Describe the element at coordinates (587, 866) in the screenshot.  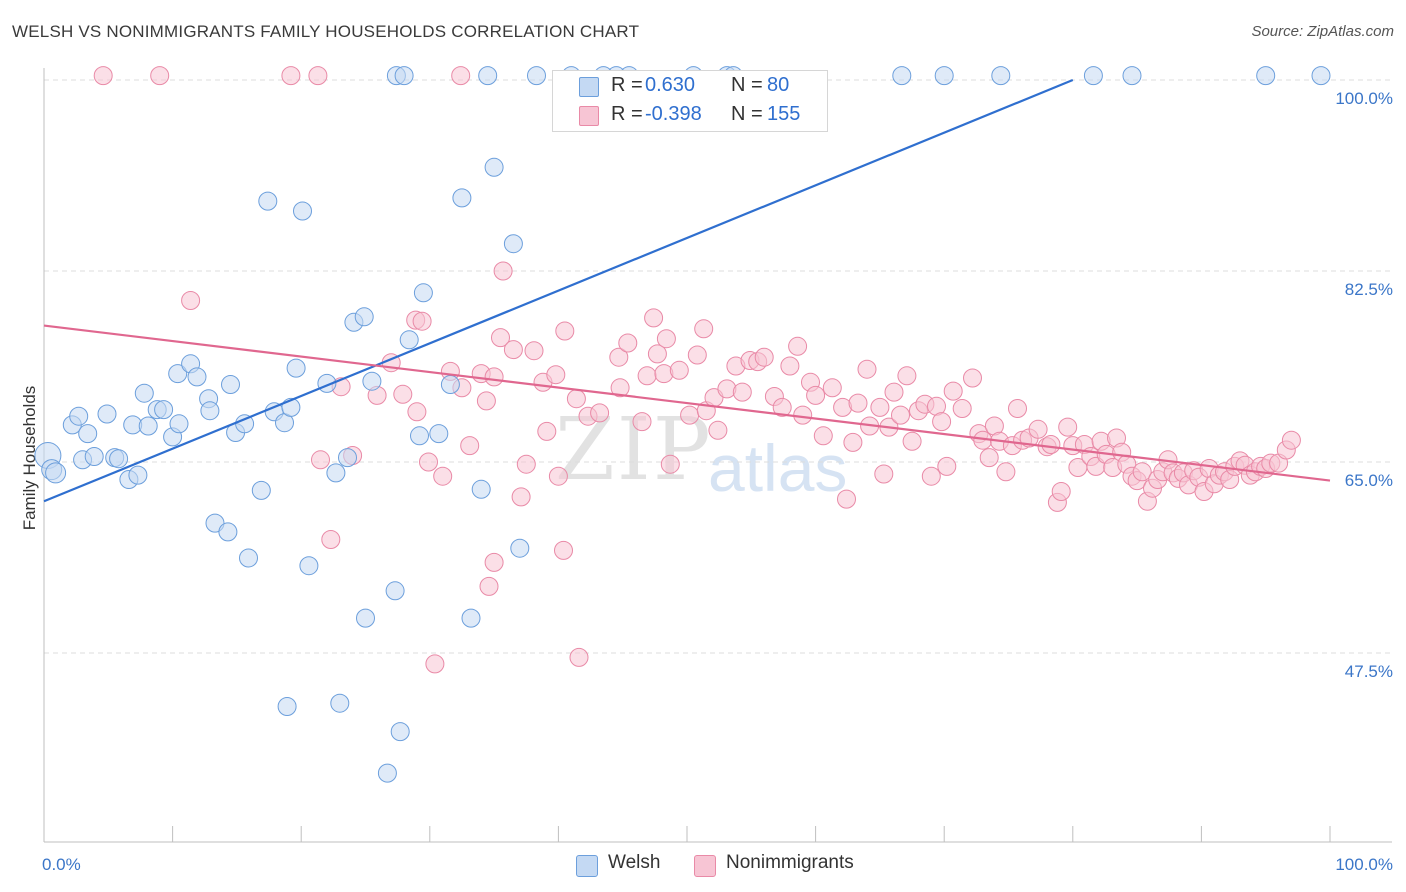
I see `welsh-legend-swatch` at that location.